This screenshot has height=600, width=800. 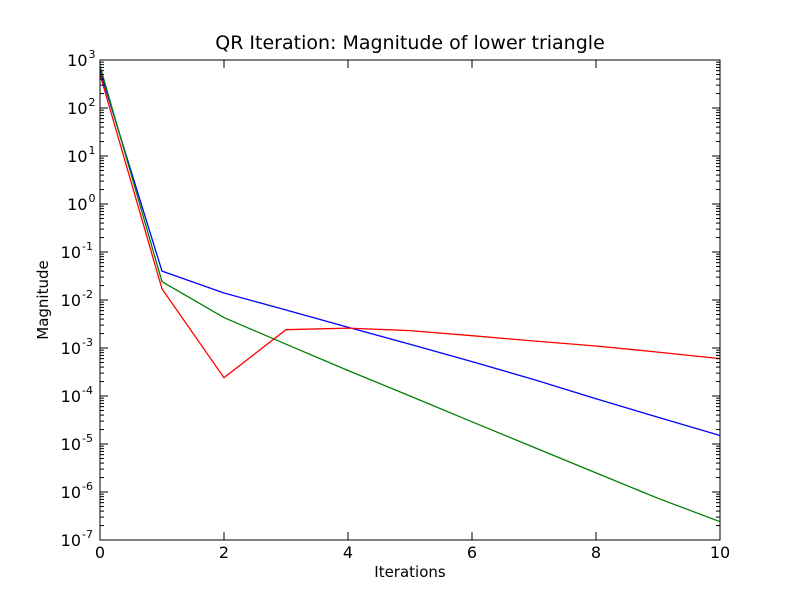 What do you see at coordinates (596, 552) in the screenshot?
I see `x-tick-label: 8` at bounding box center [596, 552].